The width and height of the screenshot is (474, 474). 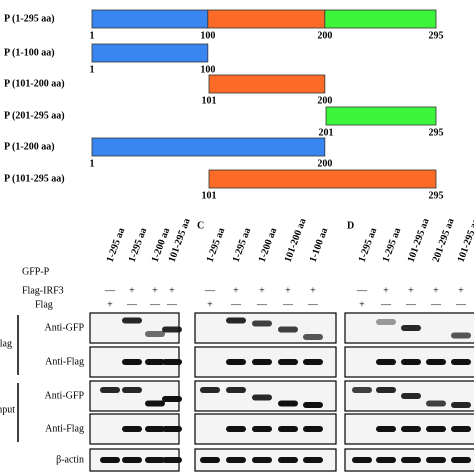 I want to click on construct-label: P (101-295 aa), so click(x=34, y=178).